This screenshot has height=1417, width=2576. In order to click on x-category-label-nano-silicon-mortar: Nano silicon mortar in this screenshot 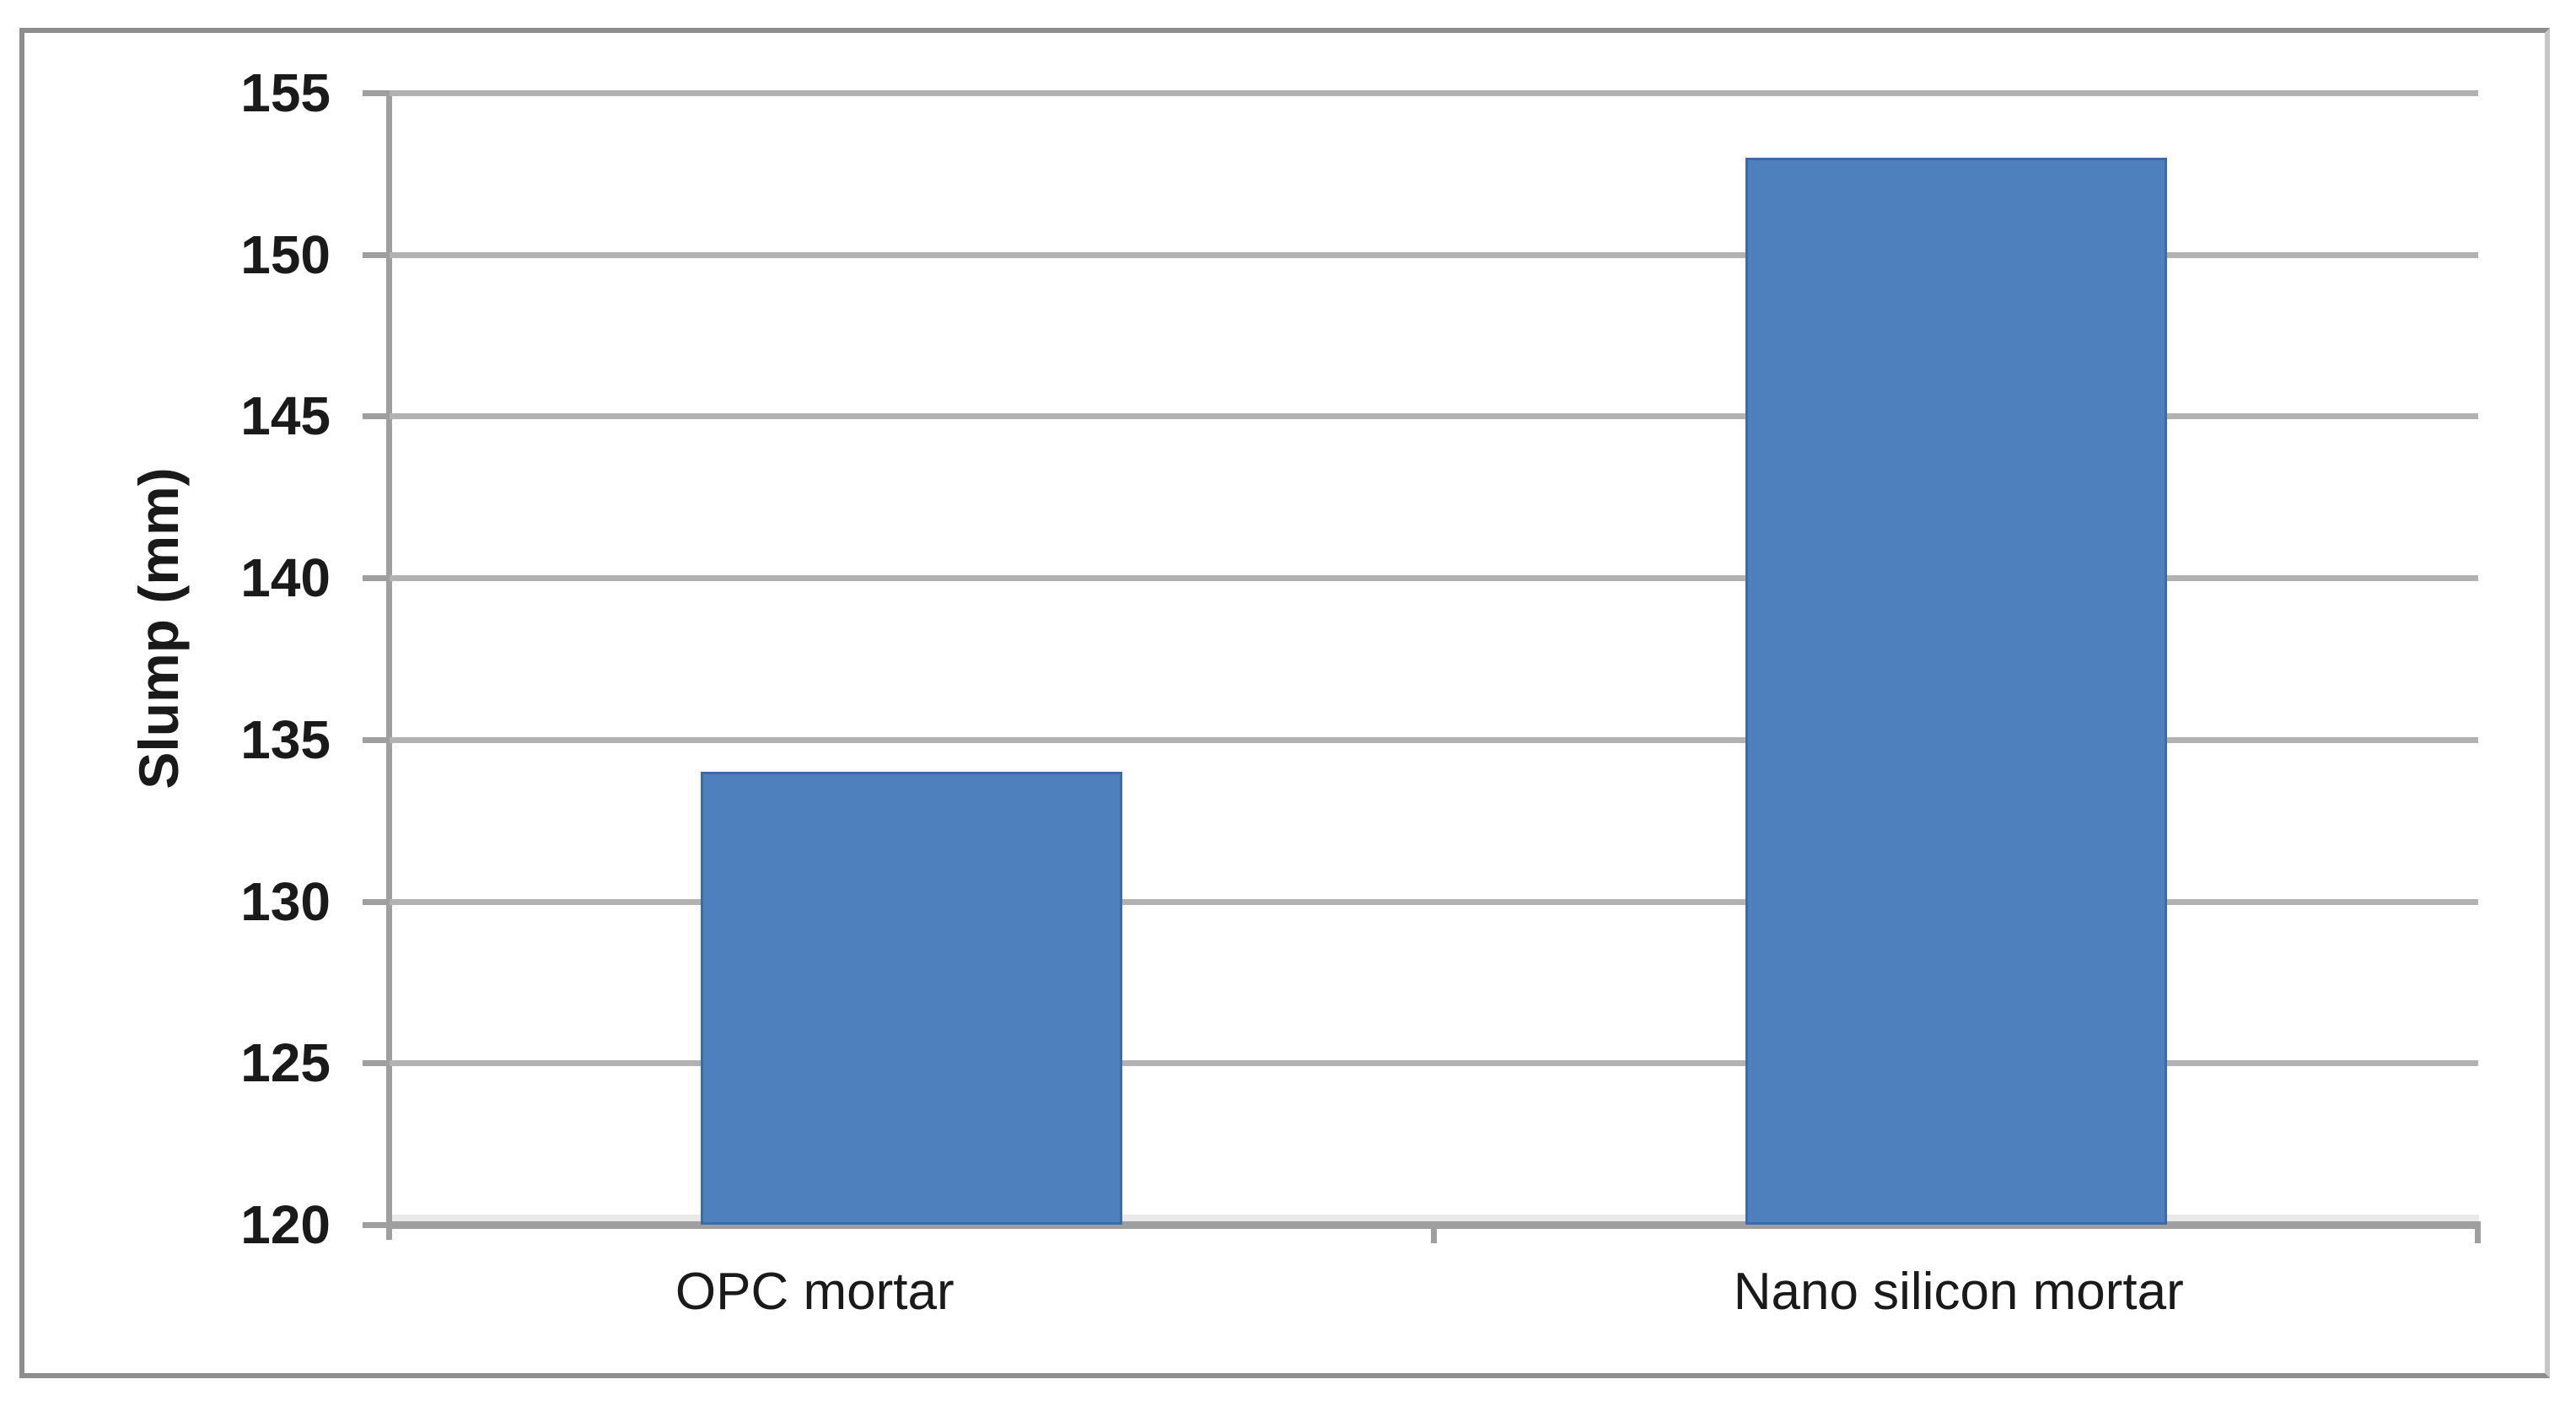, I will do `click(1959, 1292)`.